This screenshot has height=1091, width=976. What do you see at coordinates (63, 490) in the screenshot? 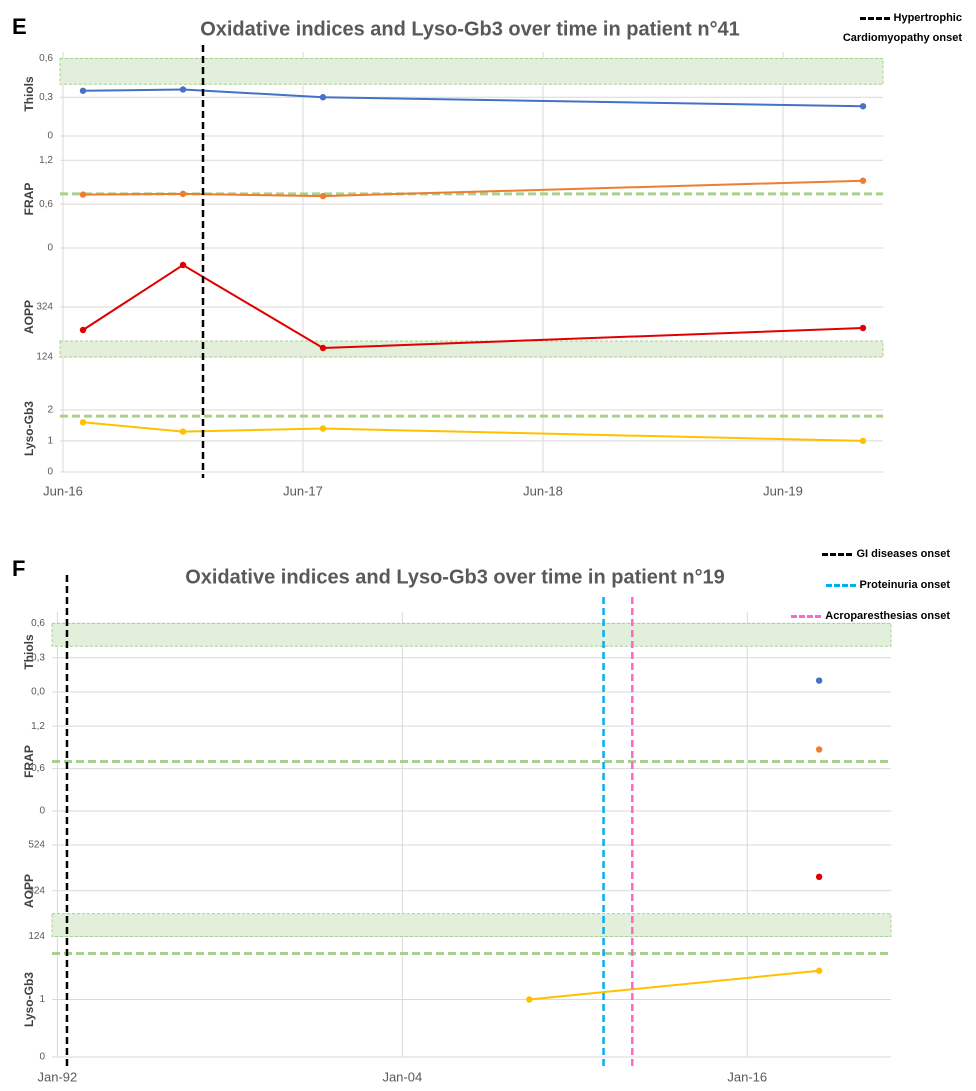
I see `x-tick-label: Jun-16` at bounding box center [63, 490].